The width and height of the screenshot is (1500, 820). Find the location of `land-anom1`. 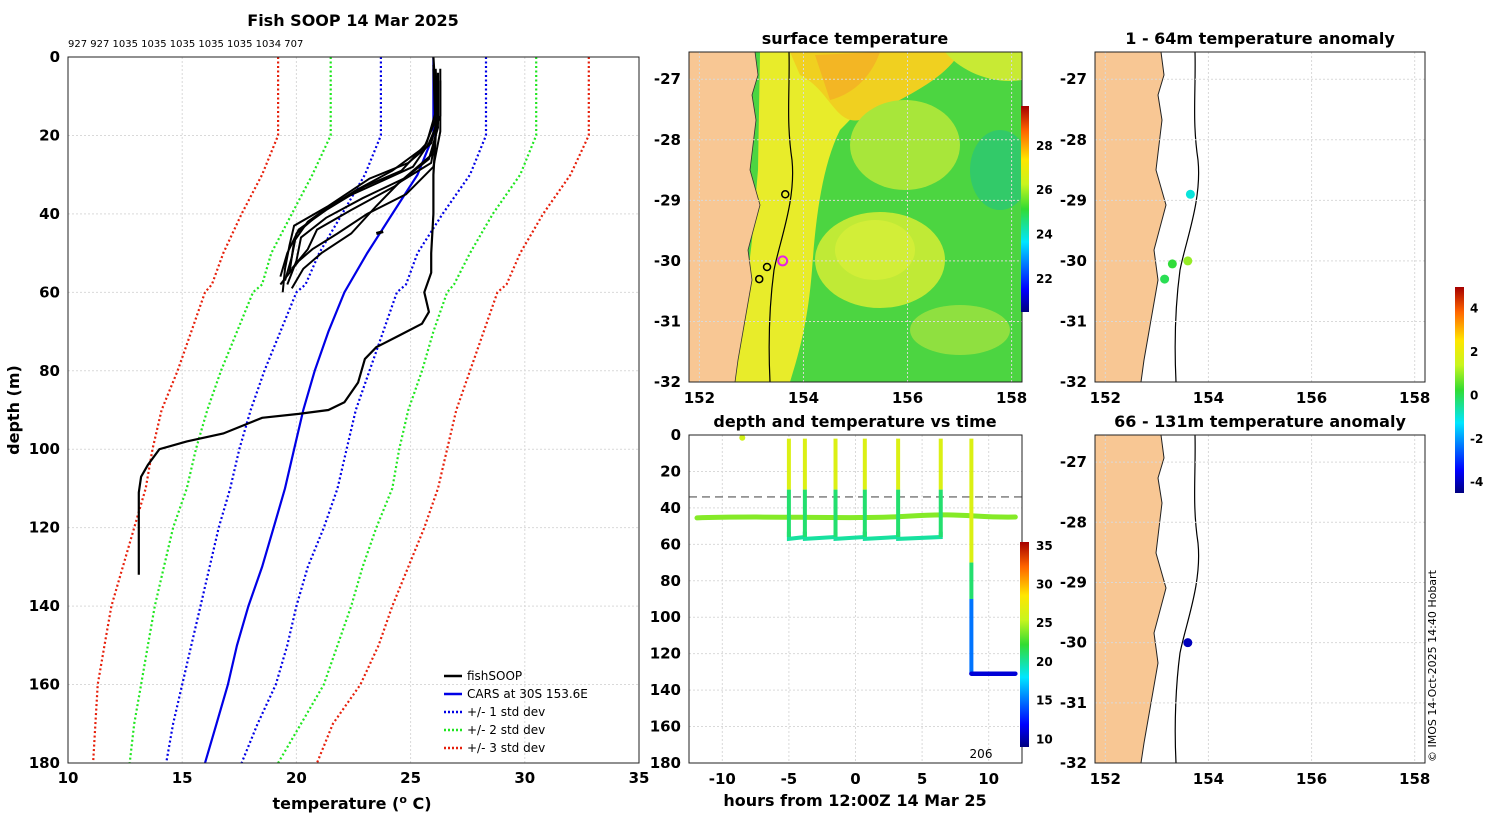

land-anom1 is located at coordinates (1130, 217).